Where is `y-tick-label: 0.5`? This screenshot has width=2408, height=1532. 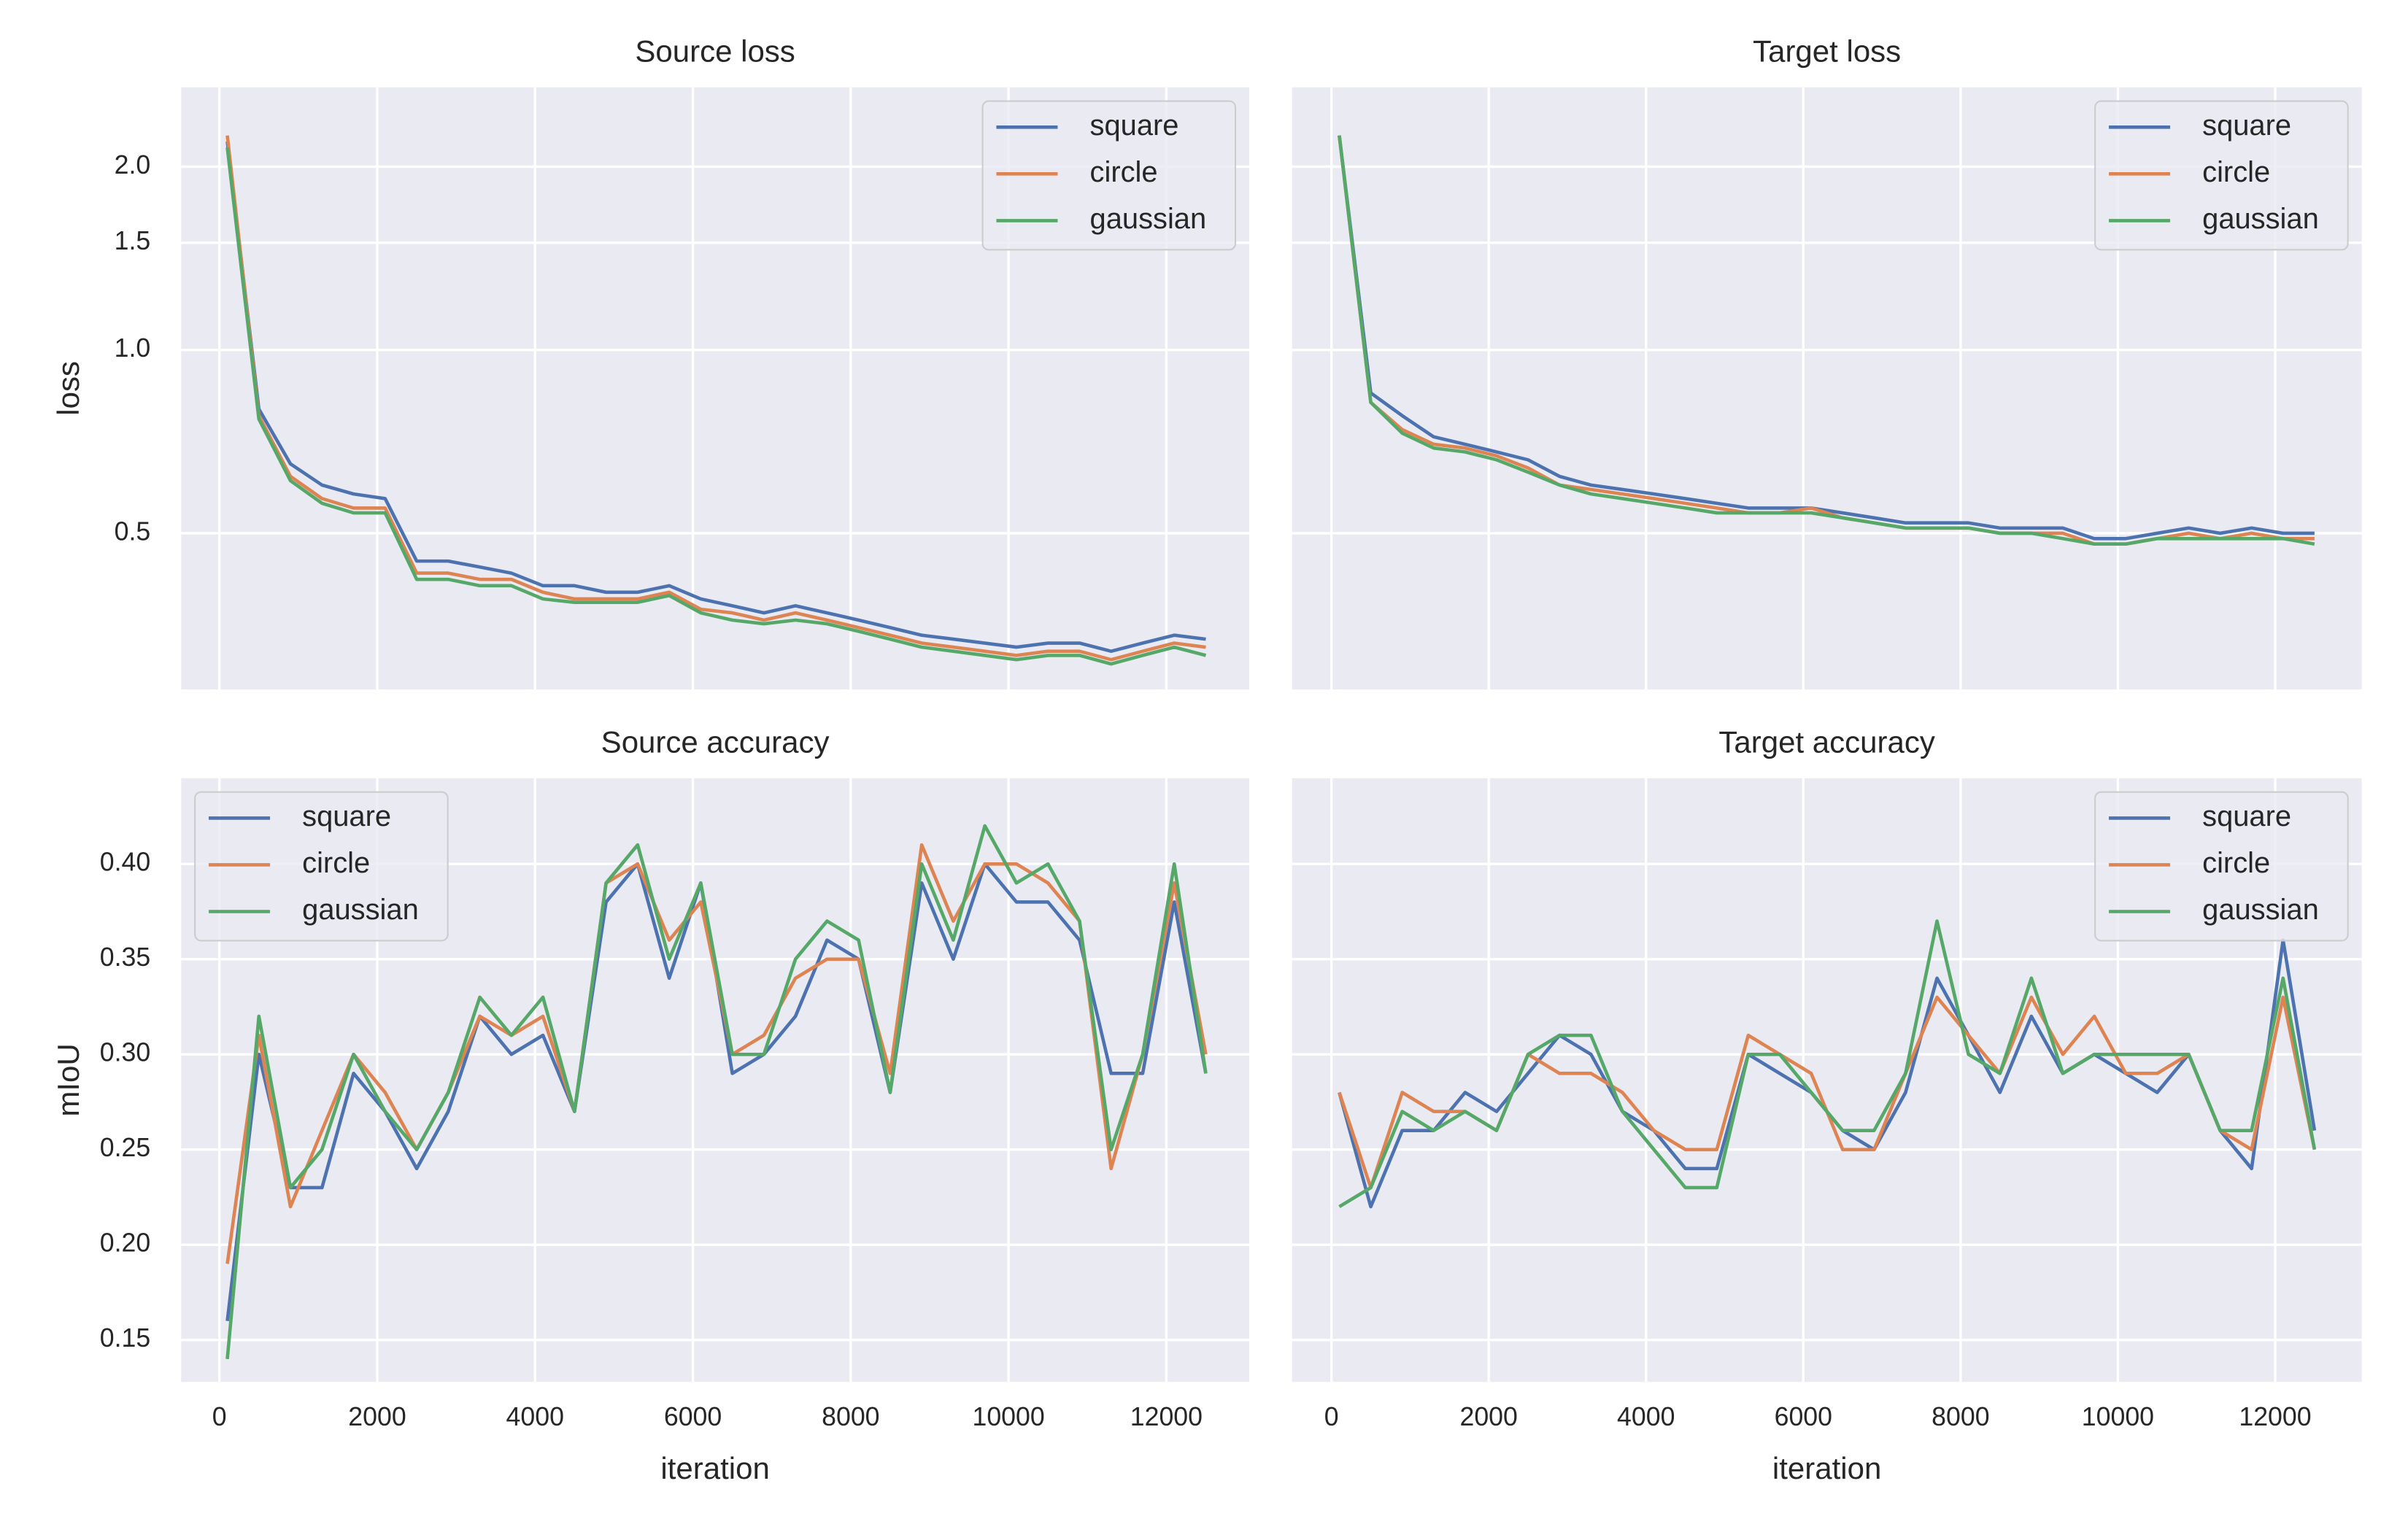
y-tick-label: 0.5 is located at coordinates (133, 531).